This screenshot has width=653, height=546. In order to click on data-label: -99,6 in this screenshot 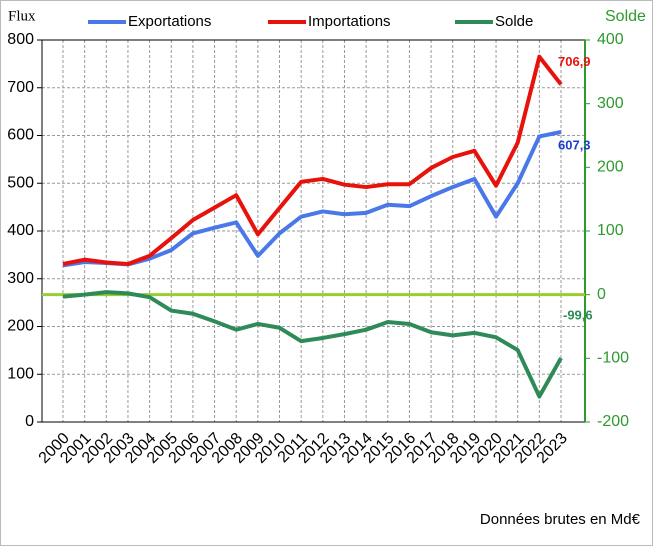, I will do `click(578, 315)`.